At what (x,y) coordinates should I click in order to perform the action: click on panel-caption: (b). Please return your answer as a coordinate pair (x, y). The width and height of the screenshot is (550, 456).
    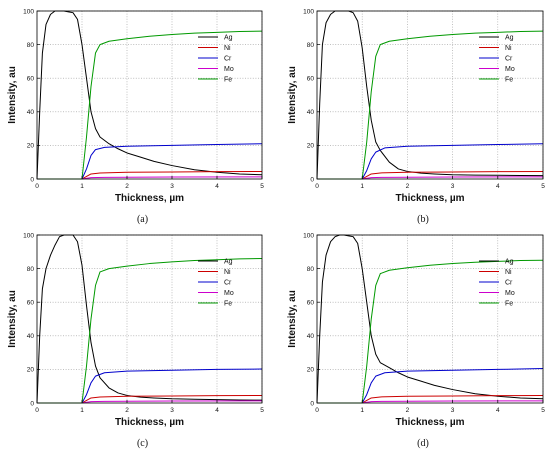
    Looking at the image, I should click on (423, 219).